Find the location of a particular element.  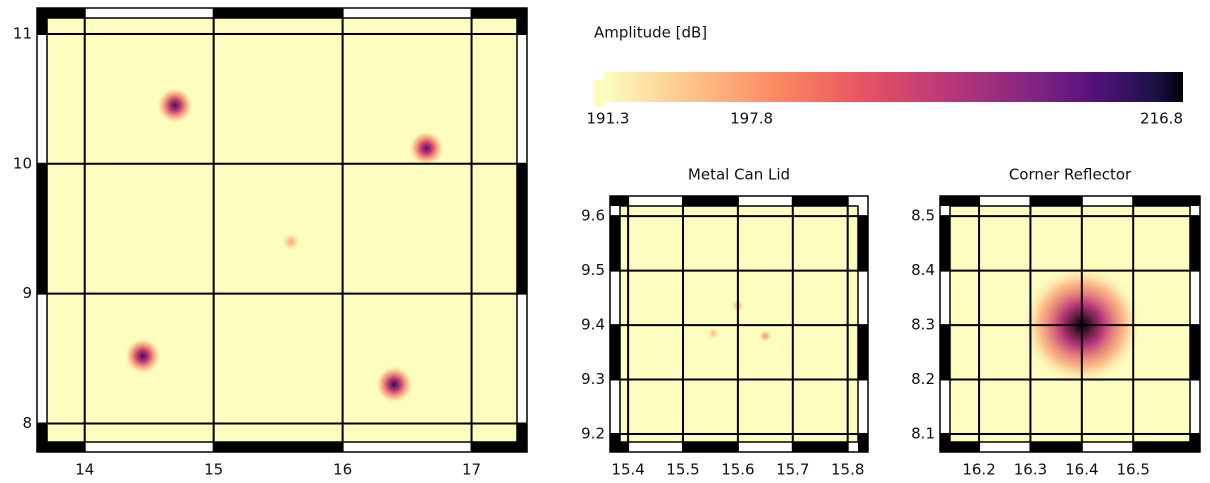

y-tick-label: 8.5 is located at coordinates (923, 216).